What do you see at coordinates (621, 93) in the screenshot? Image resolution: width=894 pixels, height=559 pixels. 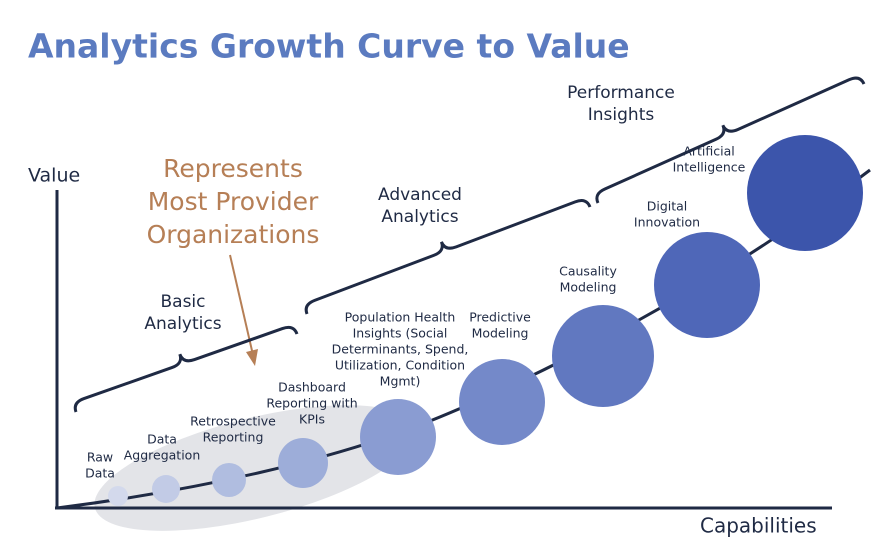 I see `phase-label: Performance` at bounding box center [621, 93].